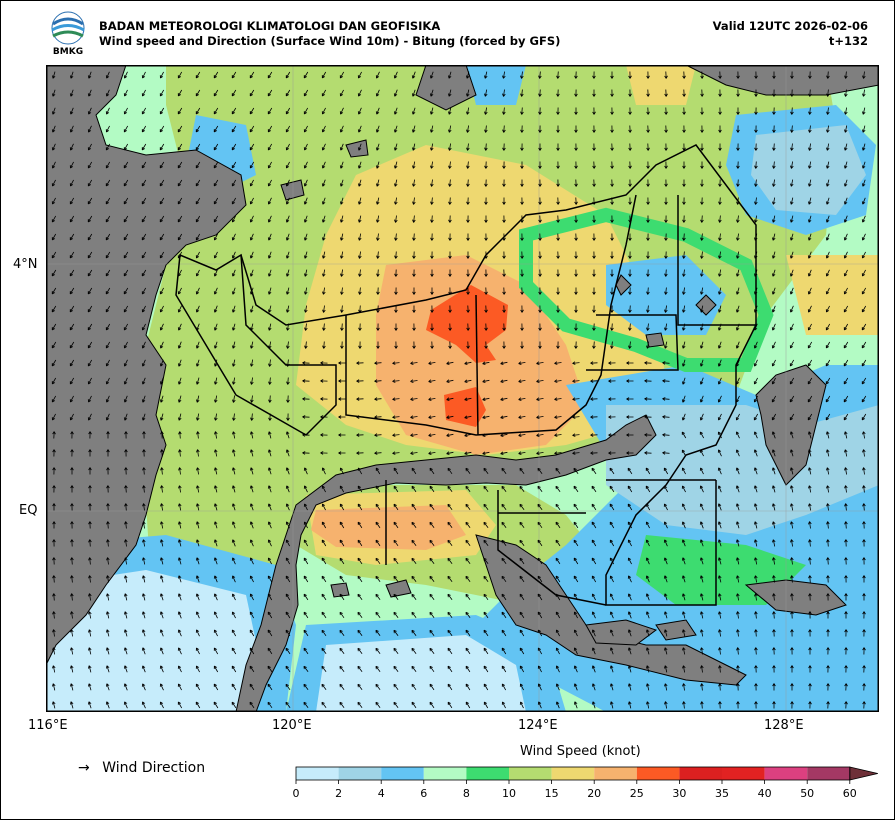  I want to click on land-islet-c, so click(357, 148).